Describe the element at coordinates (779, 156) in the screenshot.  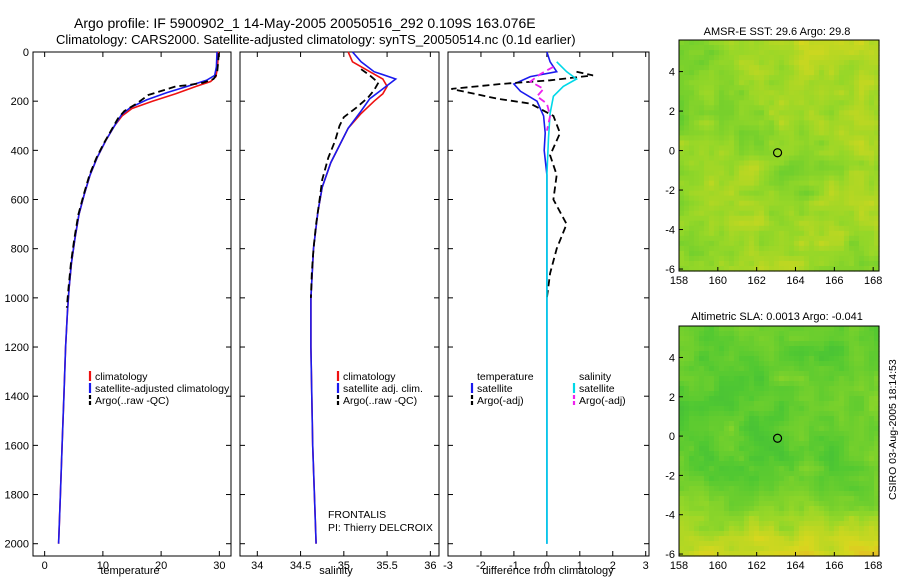
I see `map-field` at that location.